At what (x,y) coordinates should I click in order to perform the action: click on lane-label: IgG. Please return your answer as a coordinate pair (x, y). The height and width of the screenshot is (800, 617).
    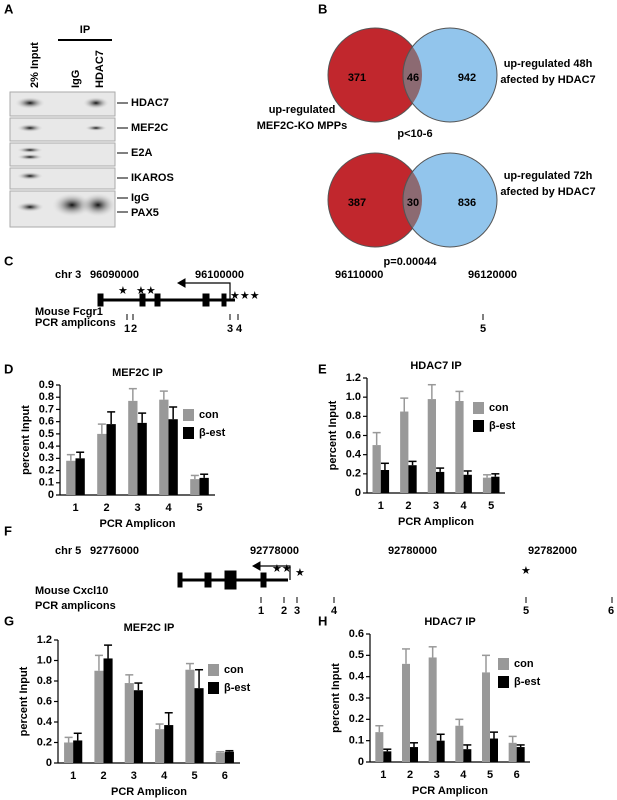
    Looking at the image, I should click on (76, 79).